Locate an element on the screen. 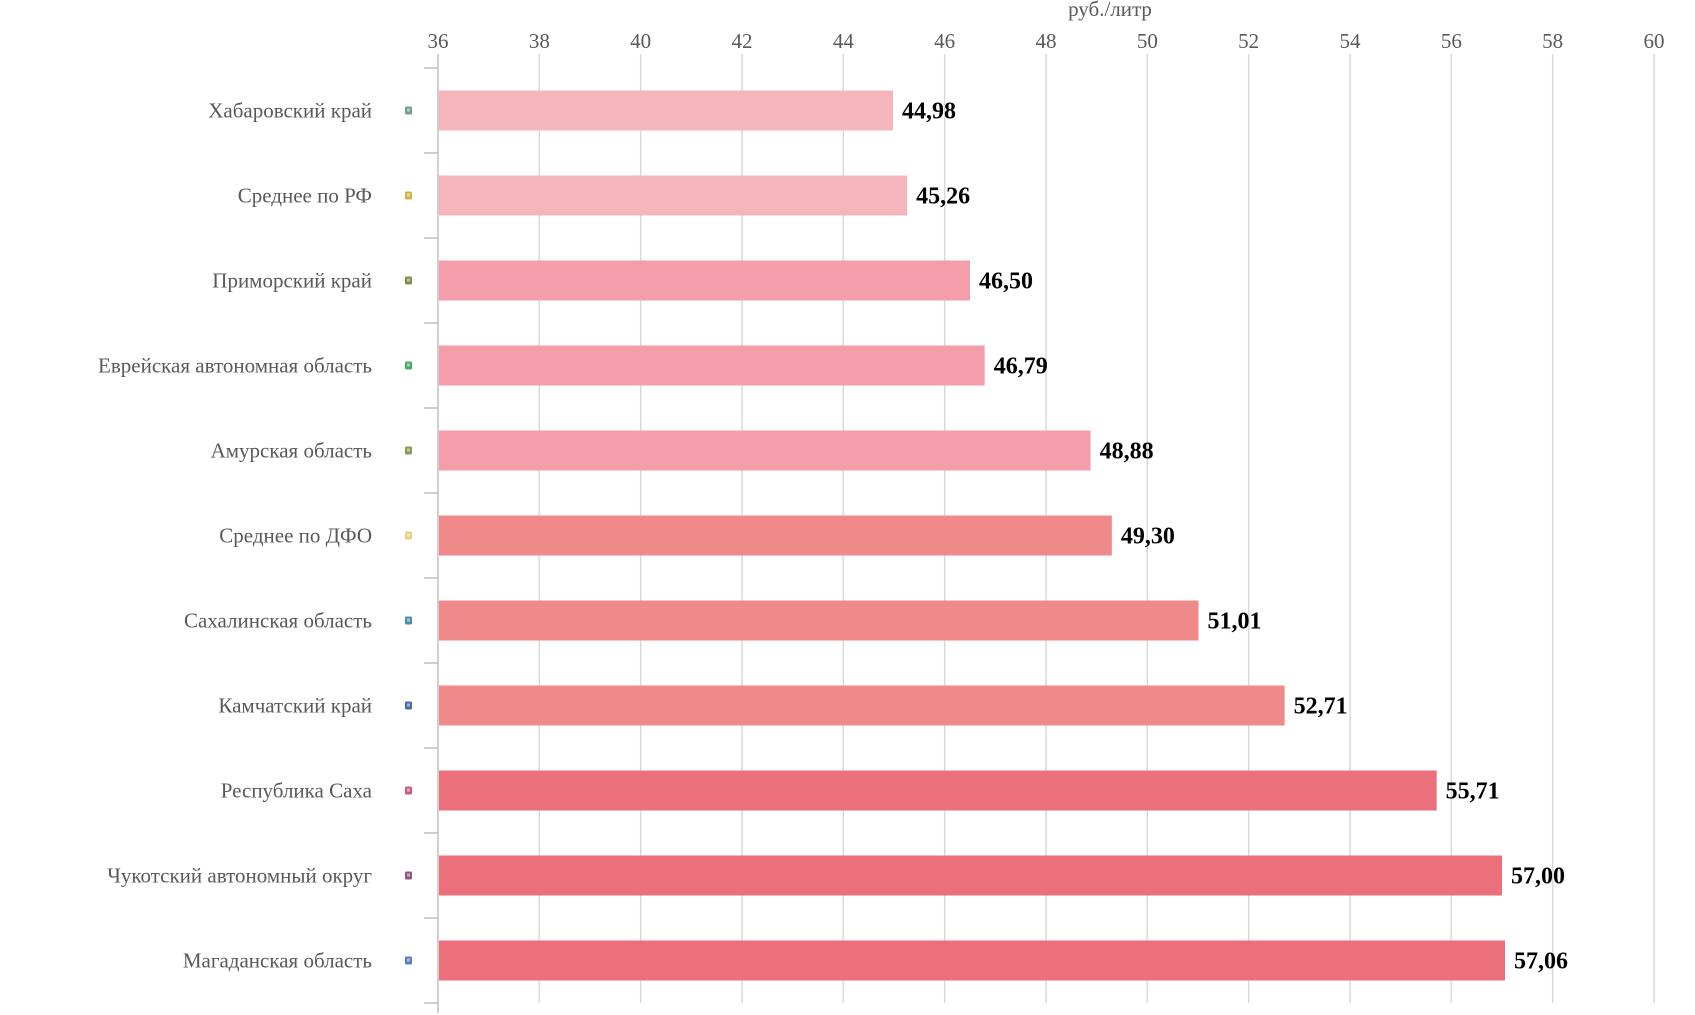 The image size is (1695, 1015). value-axis-tick-labels: 36 38 40 42 44 46 48 50 52 54 56 58 60 is located at coordinates (1046, 41).